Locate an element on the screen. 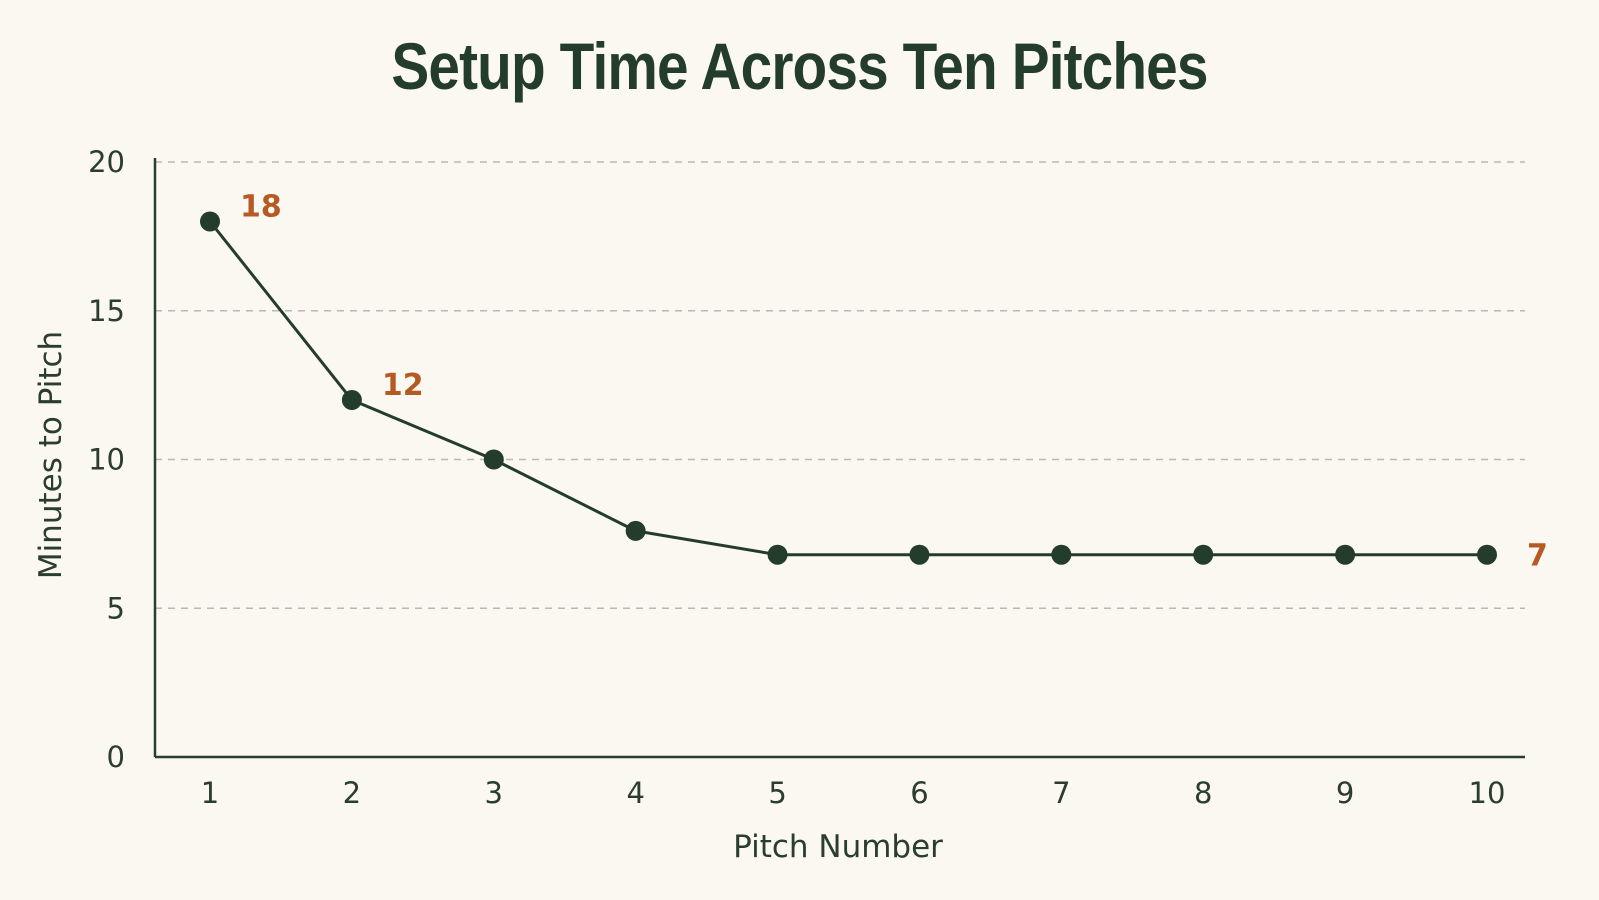 This screenshot has width=1599, height=900. data-label: 7 is located at coordinates (1537, 556).